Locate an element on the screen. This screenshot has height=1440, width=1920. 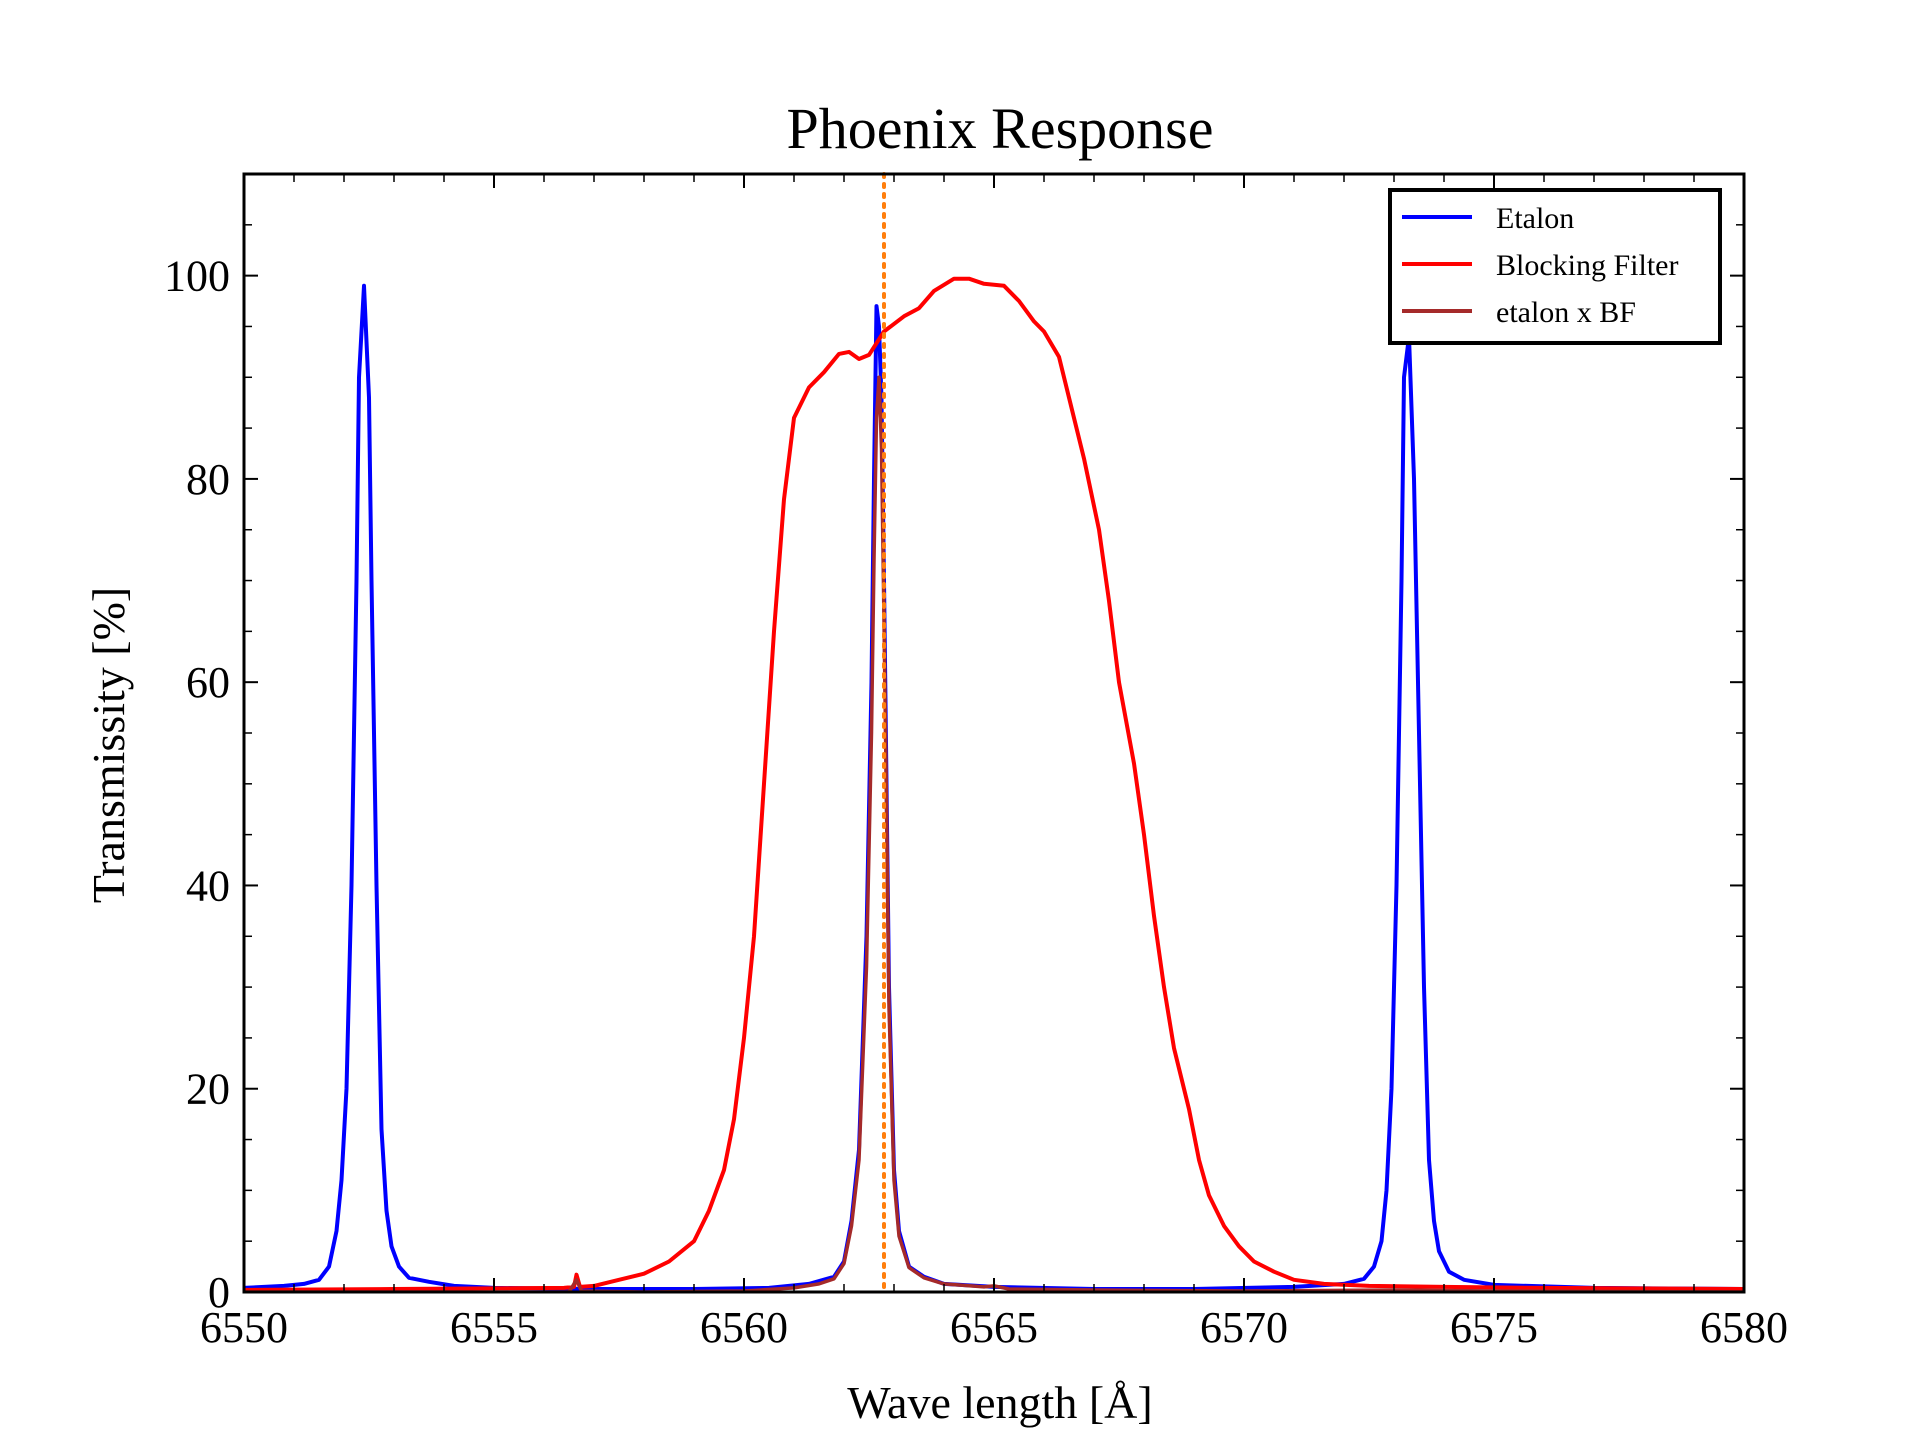
legend-label-etalon-x-bf: etalon x BF is located at coordinates (1566, 312).